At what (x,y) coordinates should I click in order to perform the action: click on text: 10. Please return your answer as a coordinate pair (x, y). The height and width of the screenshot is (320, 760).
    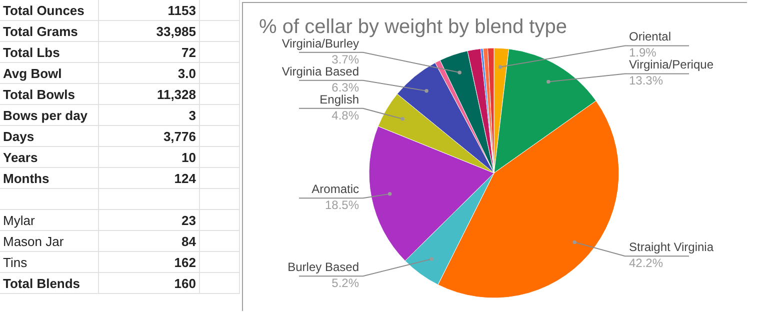
    Looking at the image, I should click on (149, 157).